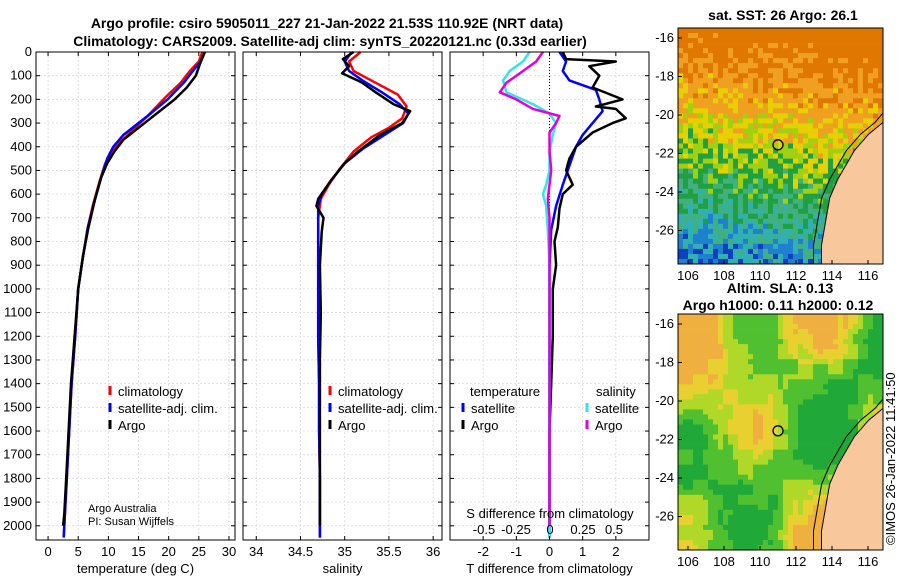 This screenshot has height=580, width=900. What do you see at coordinates (766, 156) in the screenshot?
I see `sst-map-ticks: 106 108 110 112 114 116-16-18-20-22-24-26` at bounding box center [766, 156].